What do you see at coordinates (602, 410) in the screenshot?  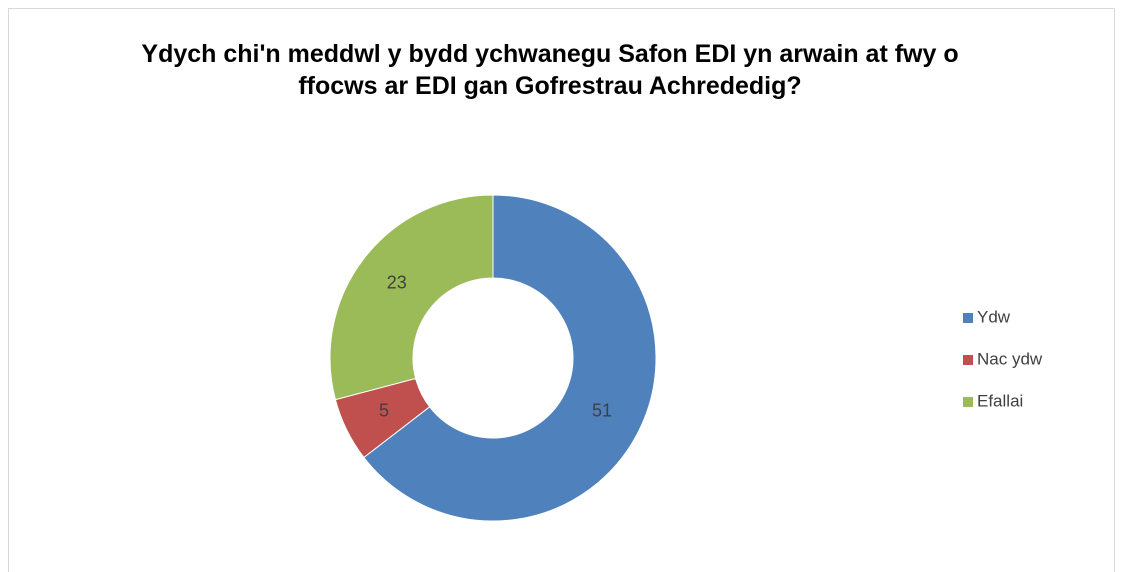 I see `data-label: 51` at bounding box center [602, 410].